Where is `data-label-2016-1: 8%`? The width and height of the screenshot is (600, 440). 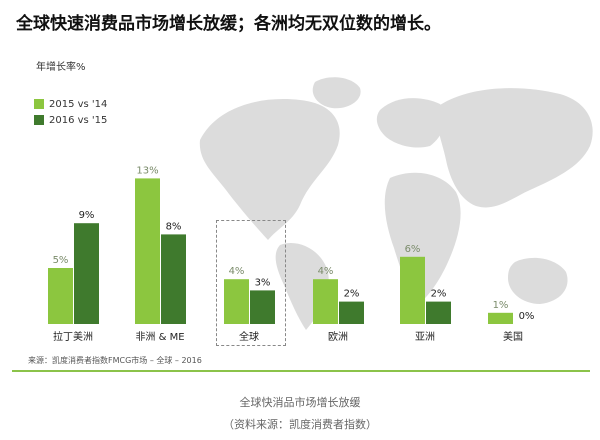 data-label-2016-1: 8% is located at coordinates (174, 226).